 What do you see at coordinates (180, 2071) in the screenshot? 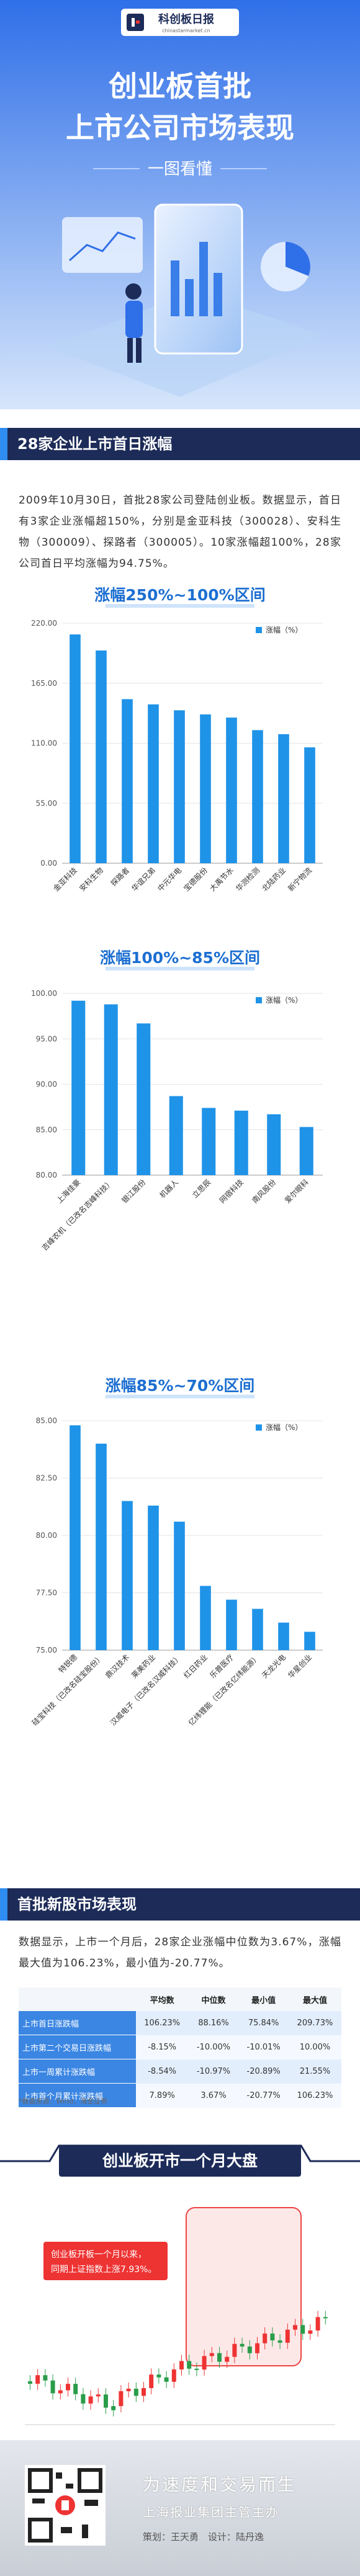
I see `table-row: 上市一周累计涨跌幅 -8.54% -10.97% -20.89% 21.55%` at bounding box center [180, 2071].